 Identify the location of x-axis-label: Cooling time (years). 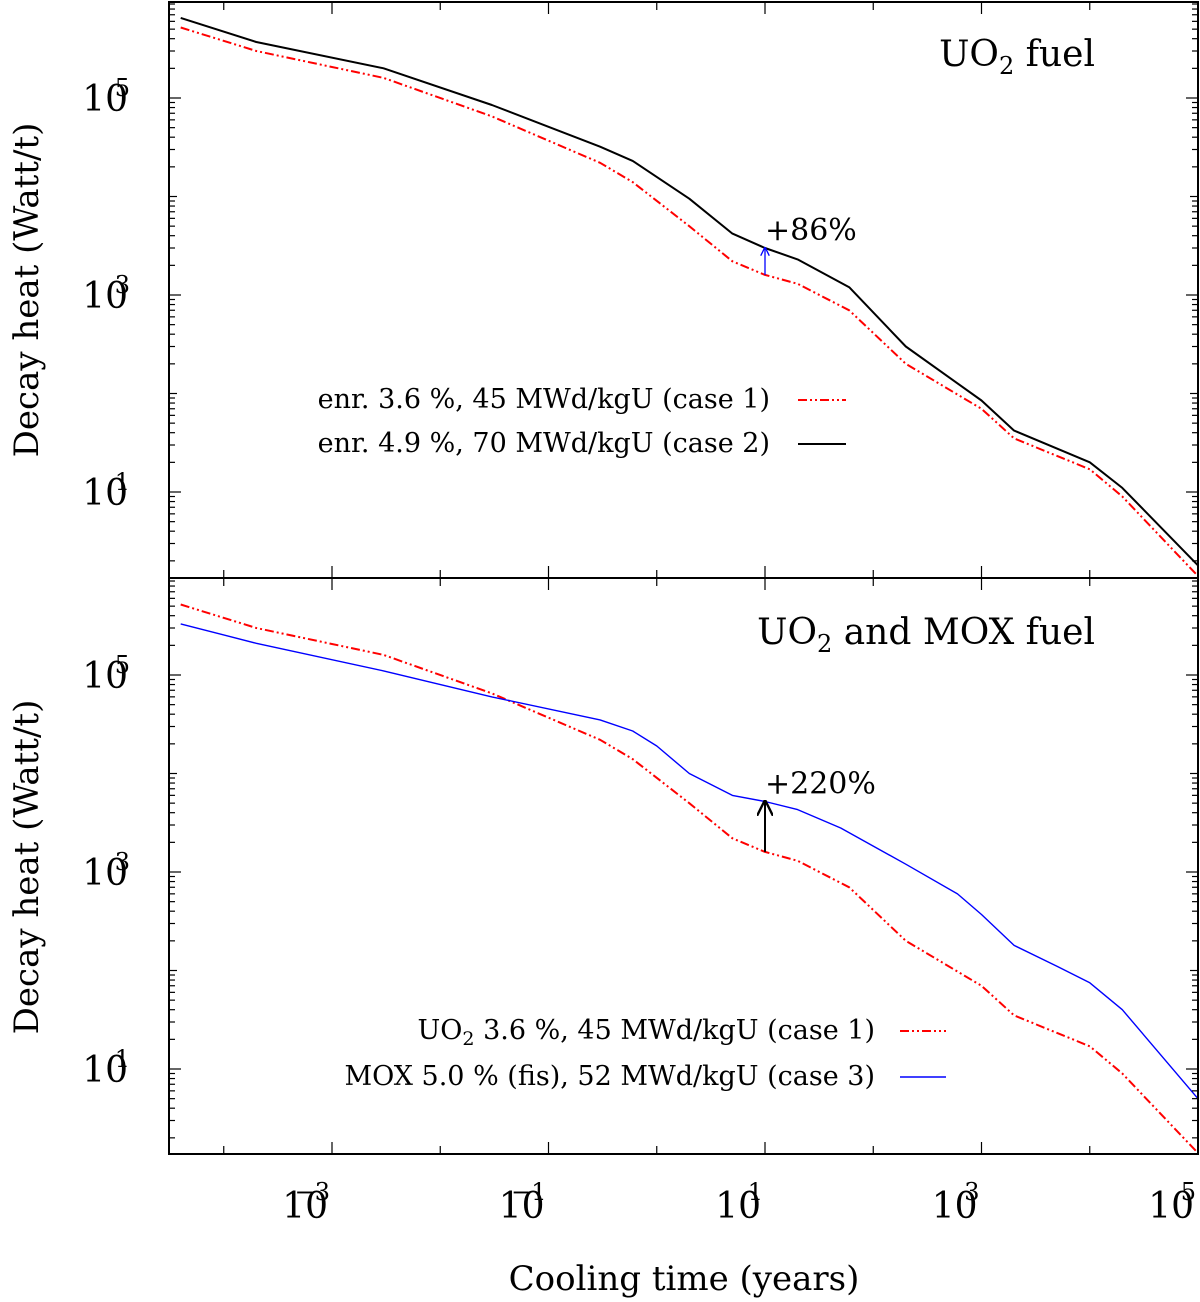
(684, 1279).